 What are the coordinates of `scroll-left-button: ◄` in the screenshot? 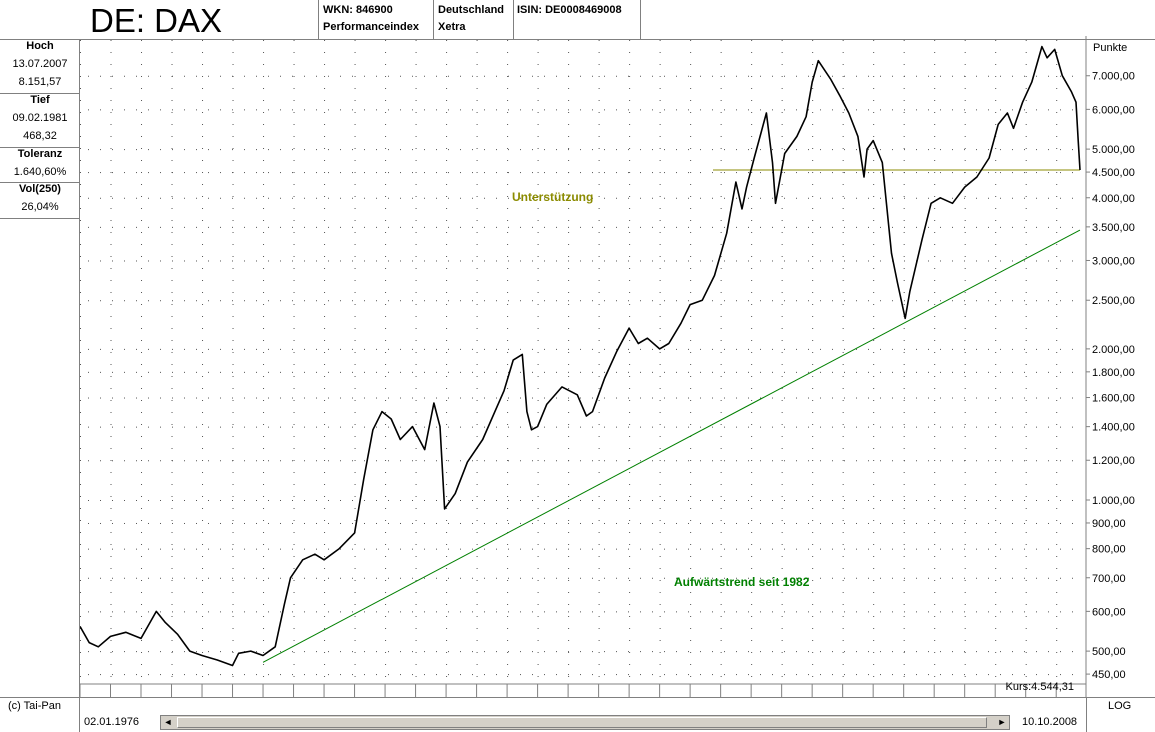 It's located at (168, 722).